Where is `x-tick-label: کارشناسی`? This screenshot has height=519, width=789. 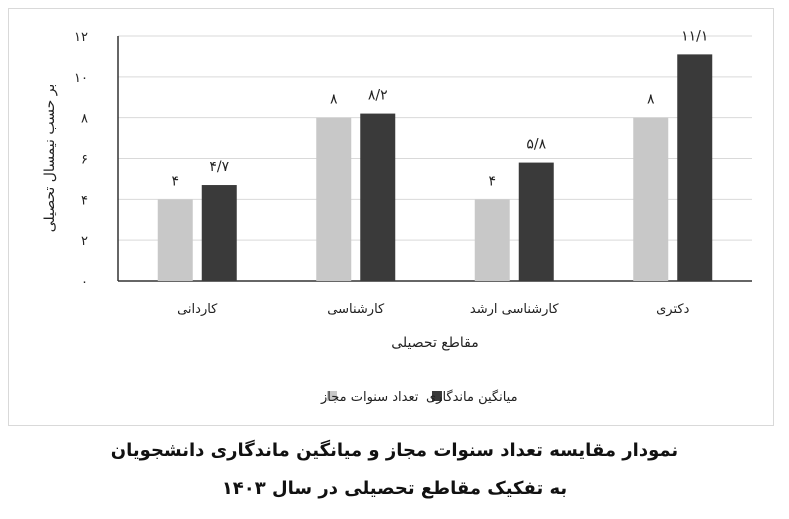
x-tick-label: کارشناسی is located at coordinates (356, 309).